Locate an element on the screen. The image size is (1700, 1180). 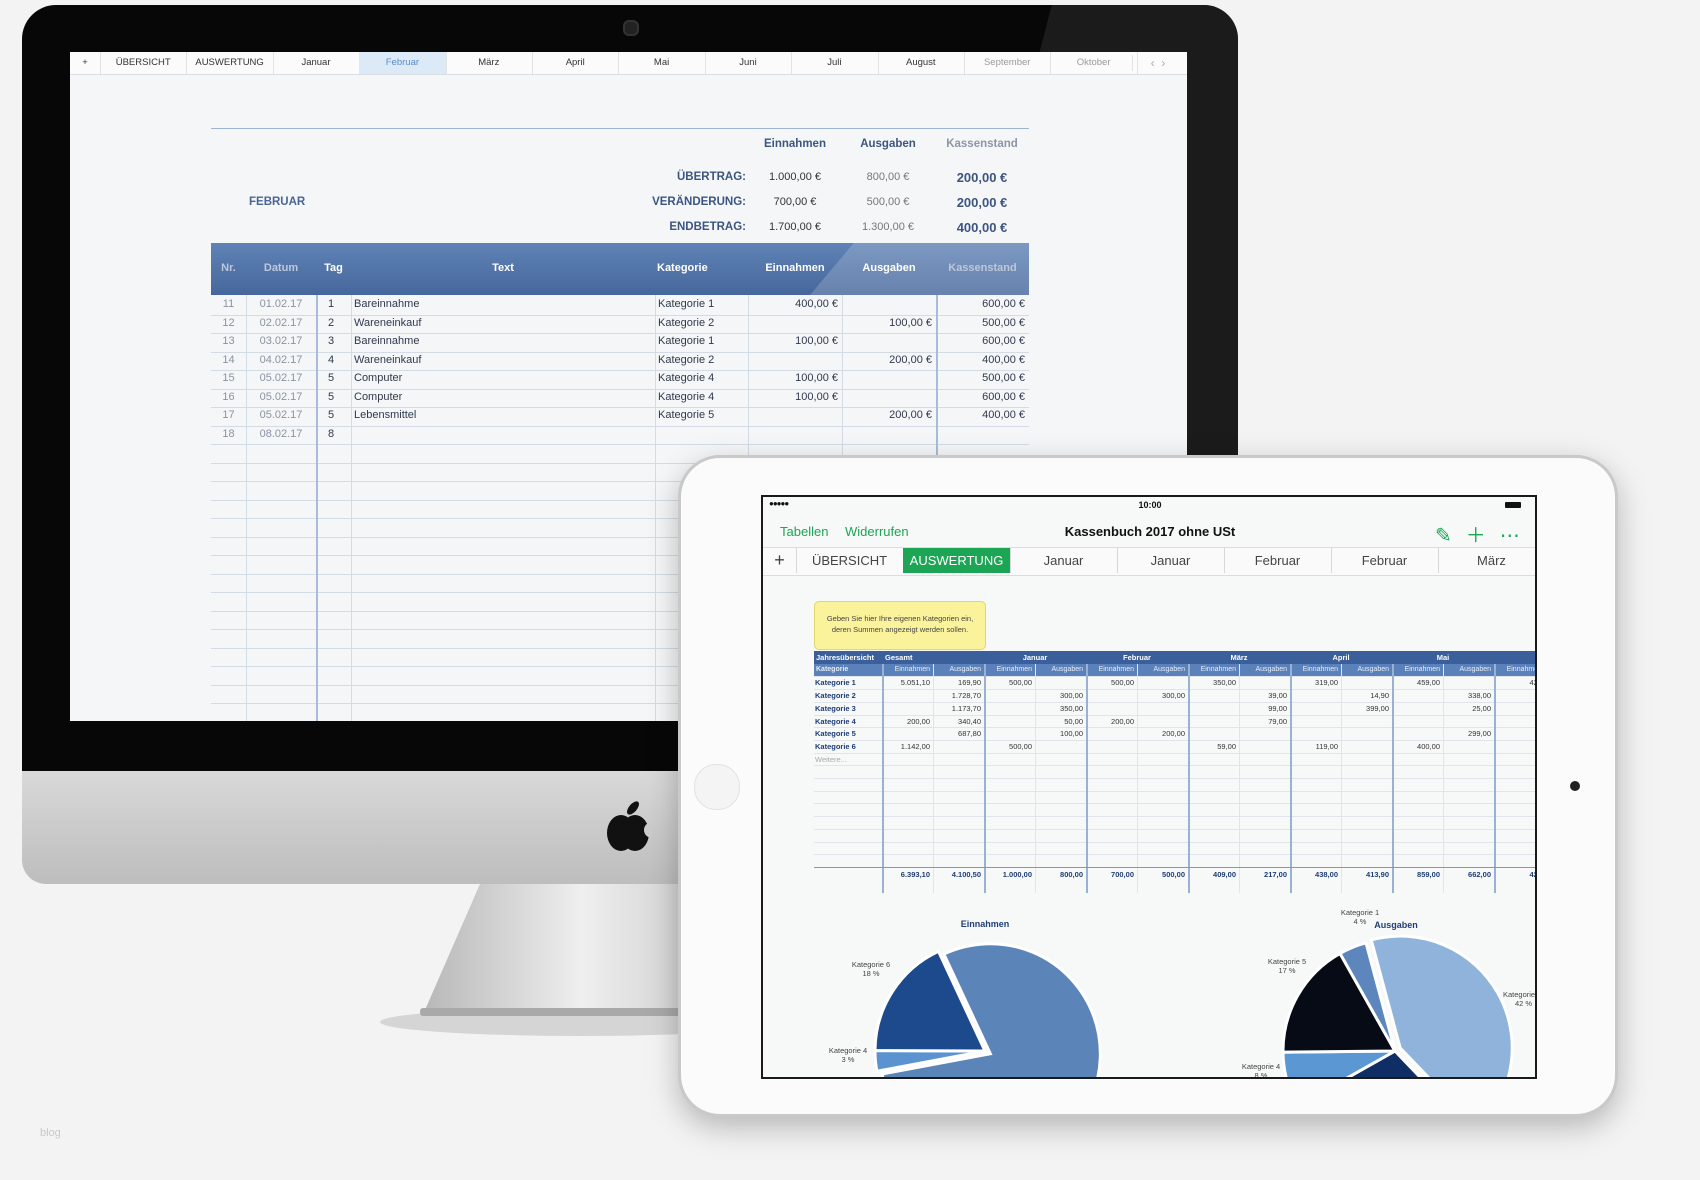
watermark: blog is located at coordinates (50, 1133).